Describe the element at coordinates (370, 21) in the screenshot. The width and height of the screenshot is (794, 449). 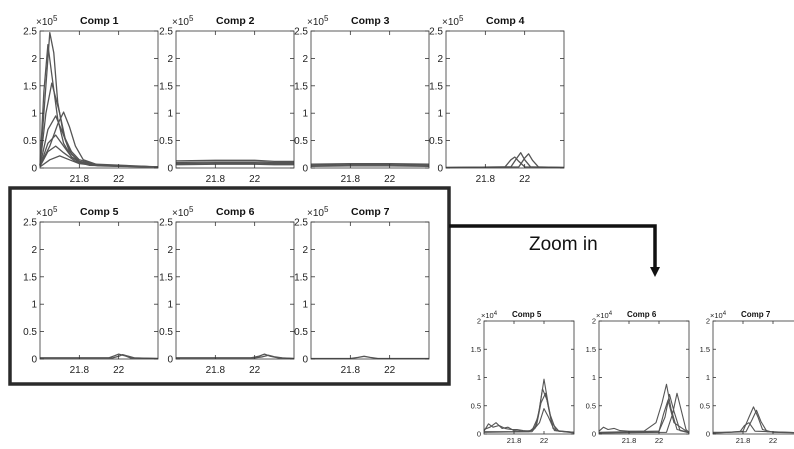
I see `chart-title: Comp 3` at that location.